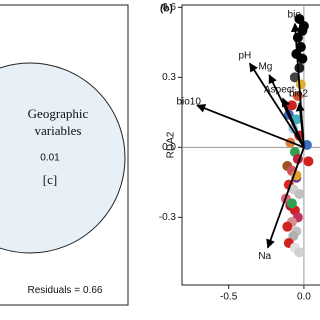 This screenshot has height=320, width=320. I want to click on residuals-label: Residuals =, so click(54, 290).